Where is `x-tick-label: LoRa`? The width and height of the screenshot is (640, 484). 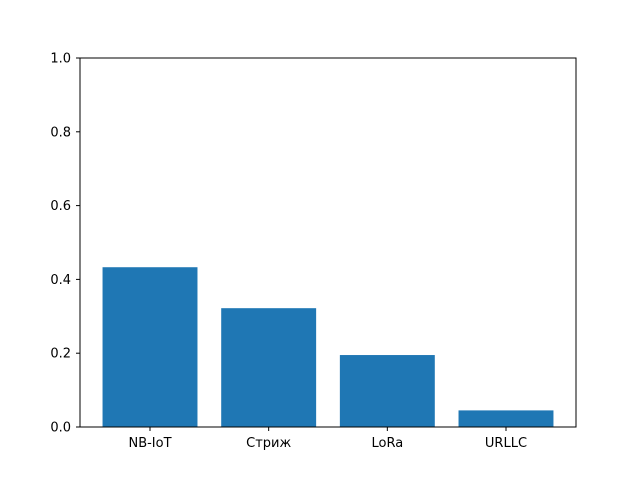
x-tick-label: LoRa is located at coordinates (387, 443).